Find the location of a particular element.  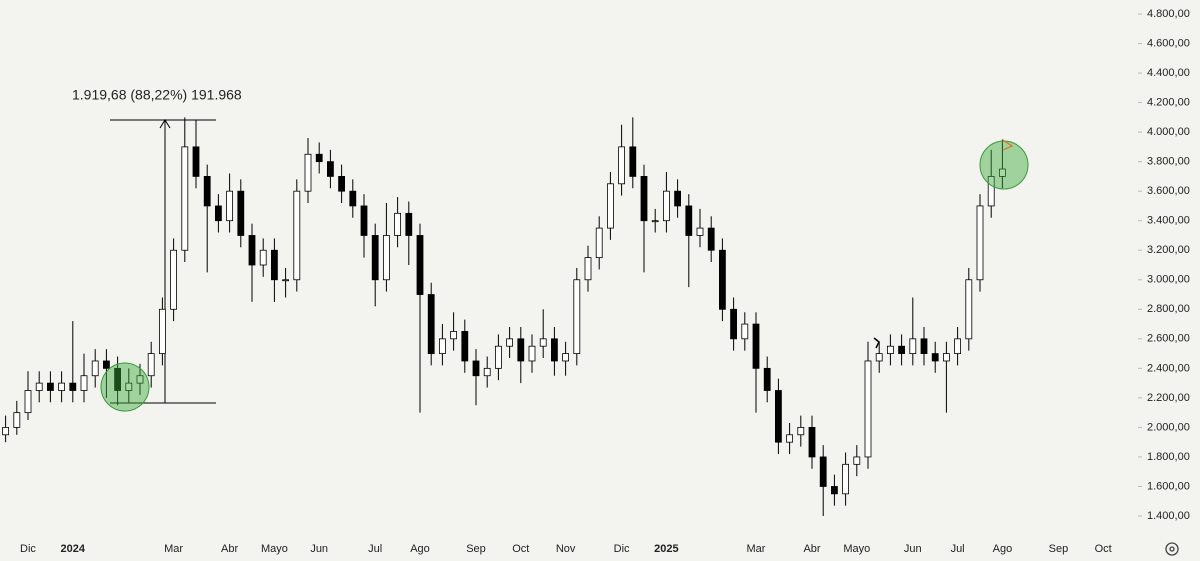

y-tick-label: 2.000,00 is located at coordinates (1168, 427).